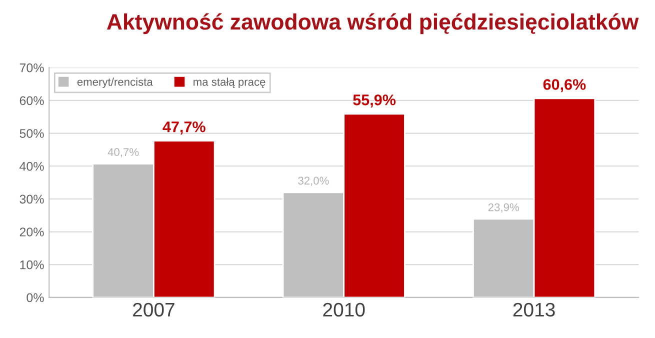 The height and width of the screenshot is (338, 655). What do you see at coordinates (564, 85) in the screenshot?
I see `data-label: 60,6%` at bounding box center [564, 85].